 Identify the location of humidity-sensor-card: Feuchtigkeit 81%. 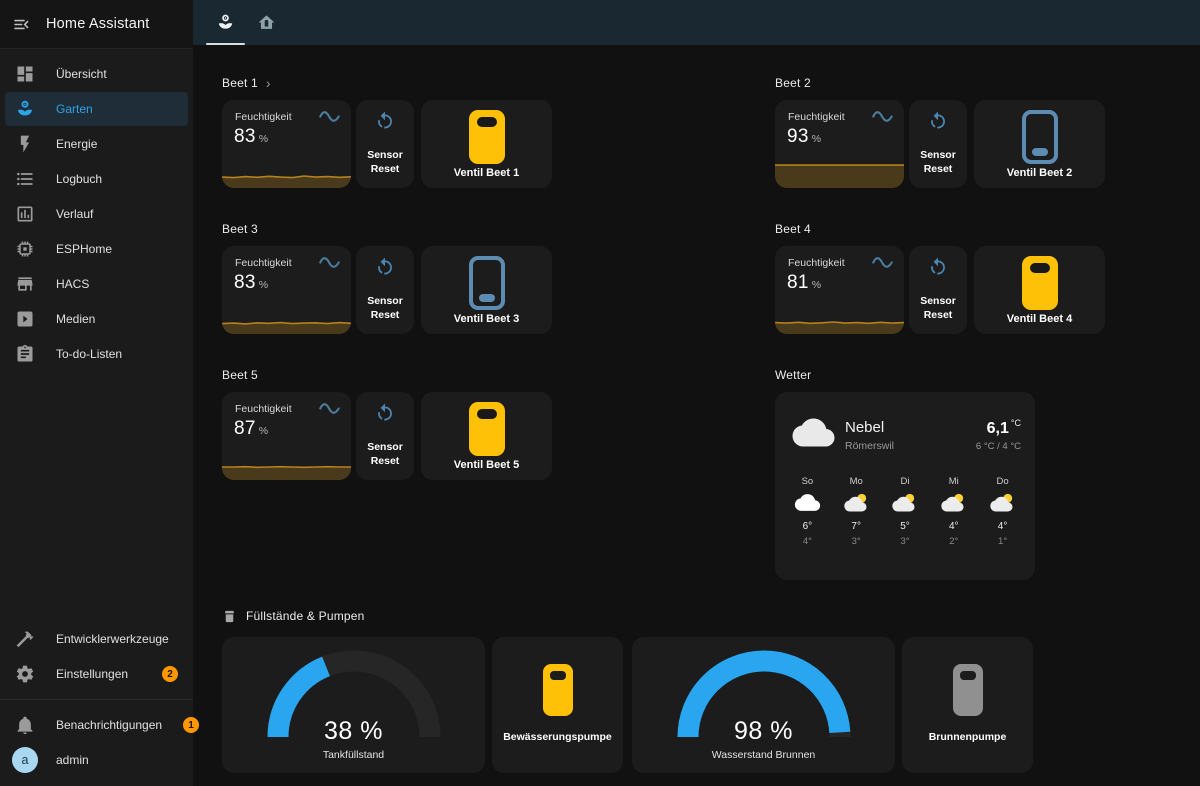
(839, 290).